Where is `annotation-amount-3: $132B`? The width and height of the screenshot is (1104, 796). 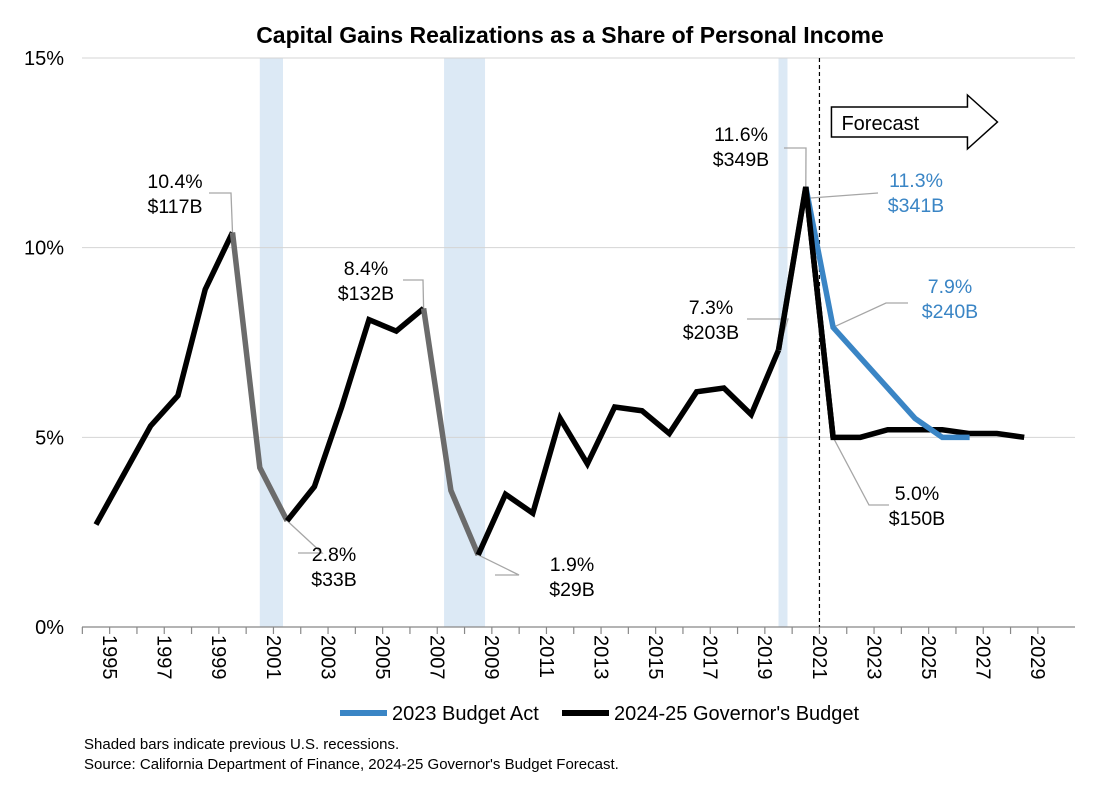 annotation-amount-3: $132B is located at coordinates (366, 294).